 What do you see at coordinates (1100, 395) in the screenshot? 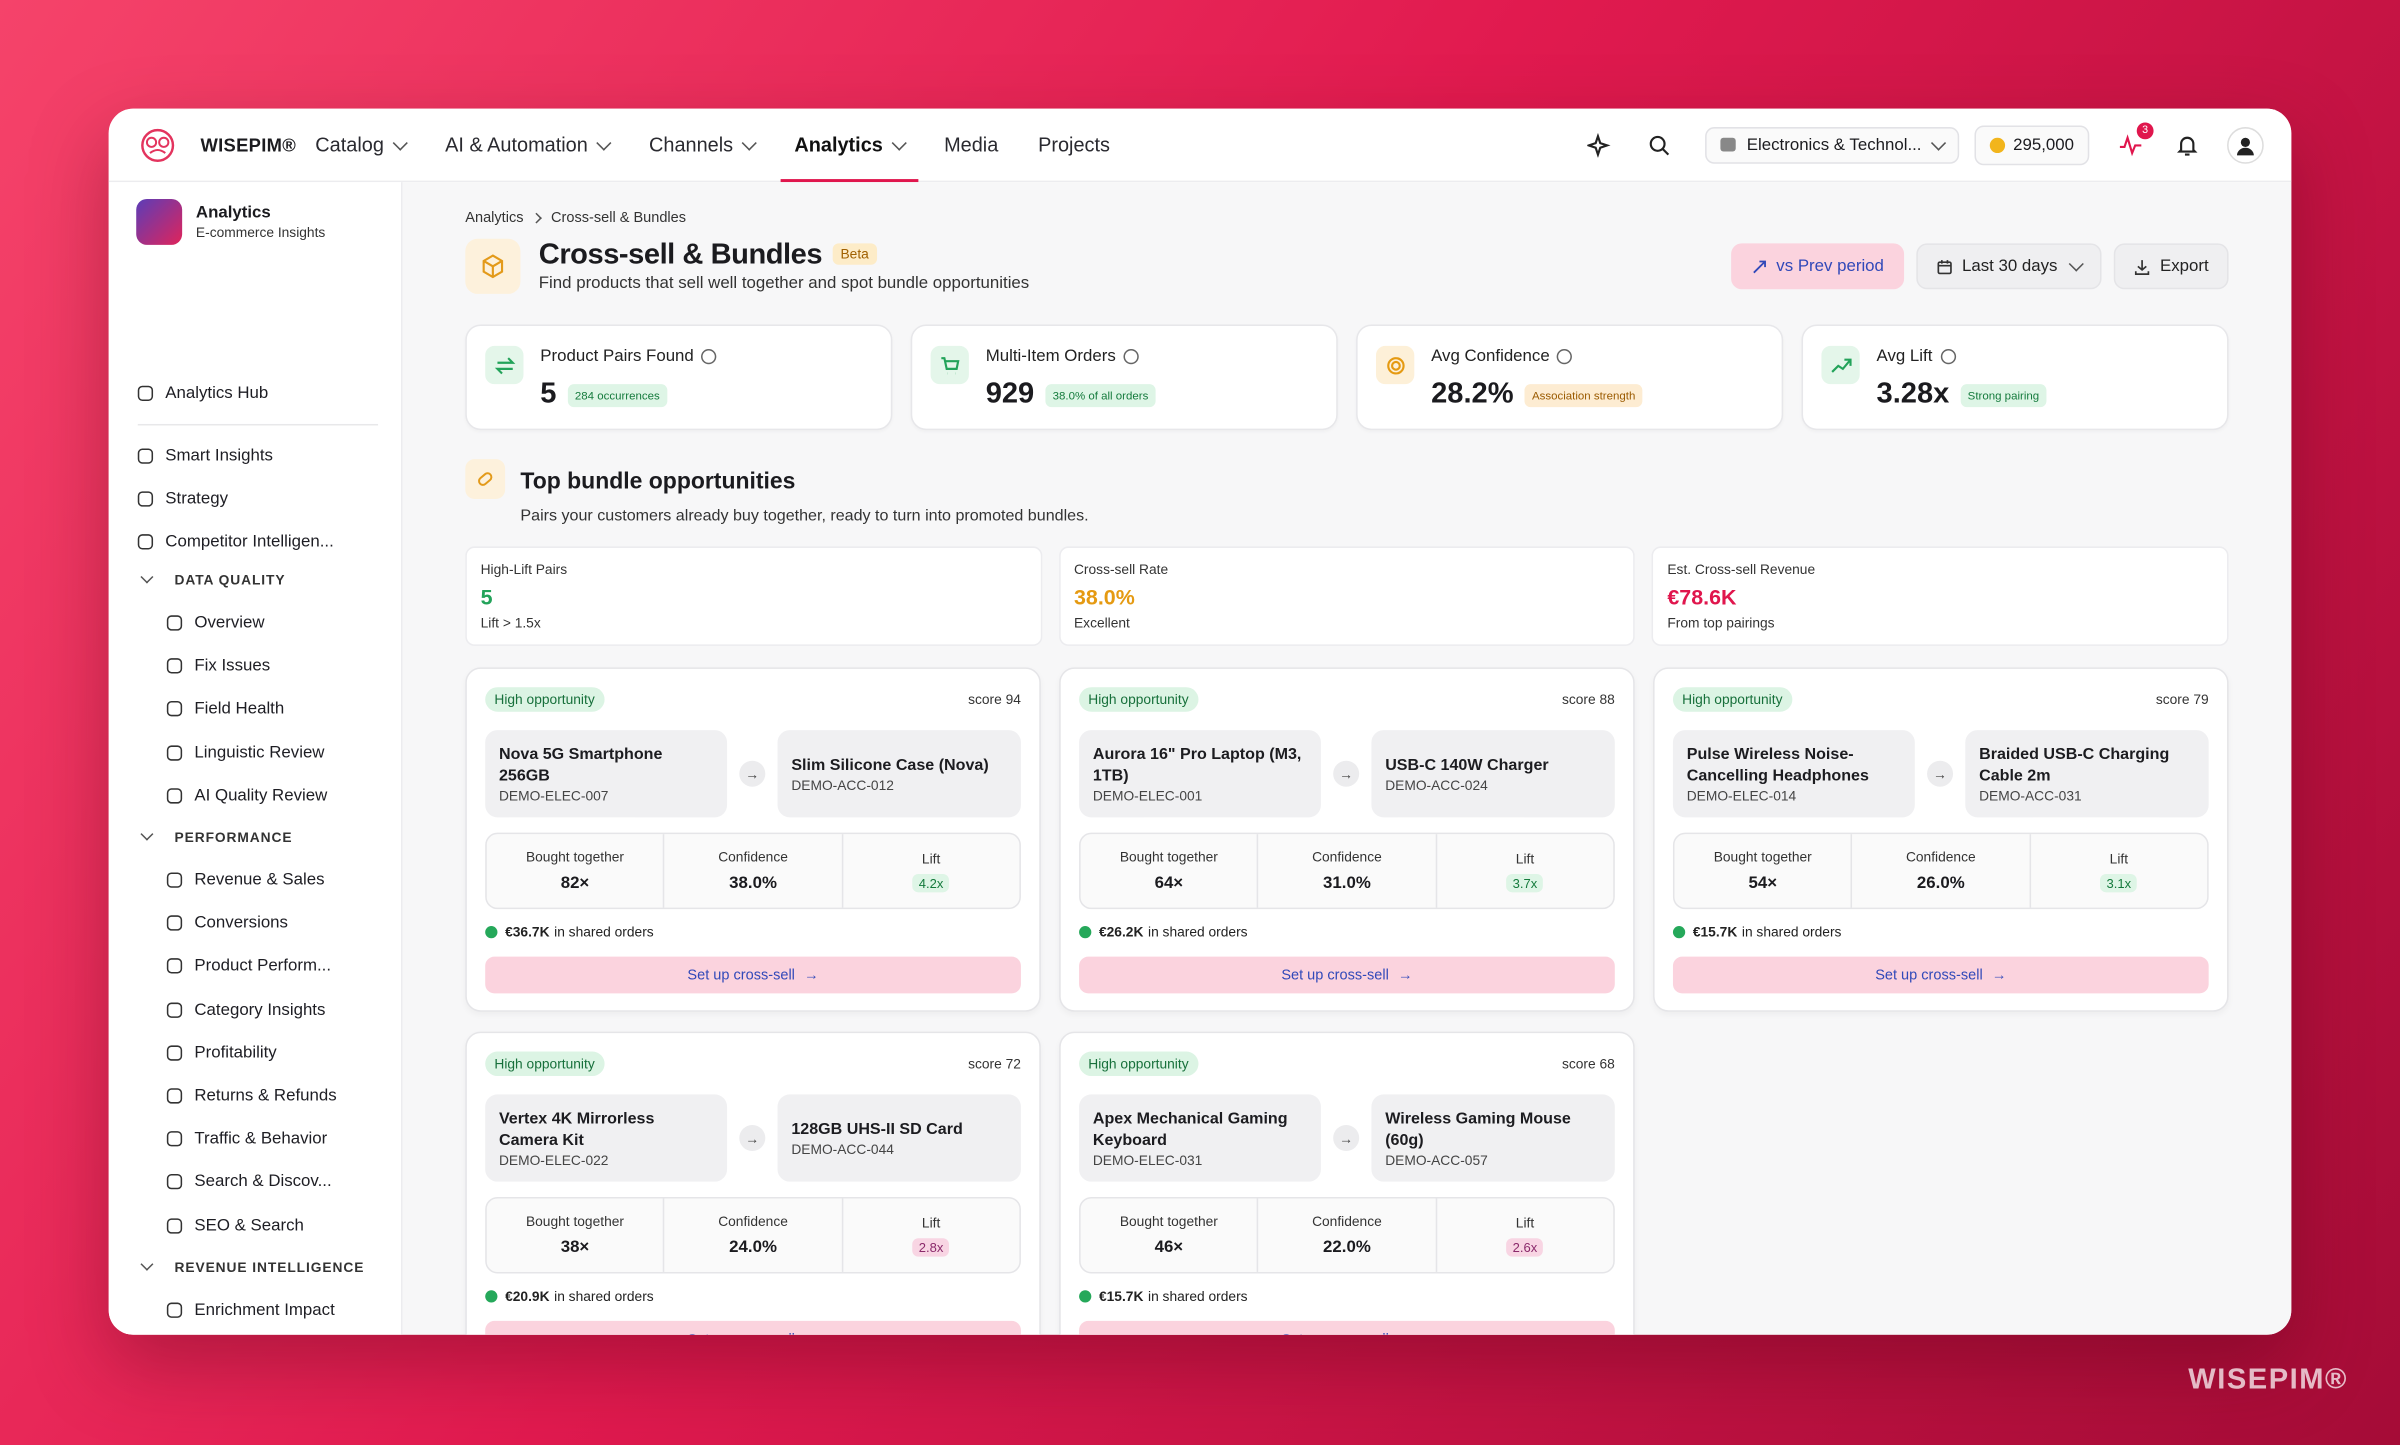
I see `kpi-note: 38.0% of all orders` at bounding box center [1100, 395].